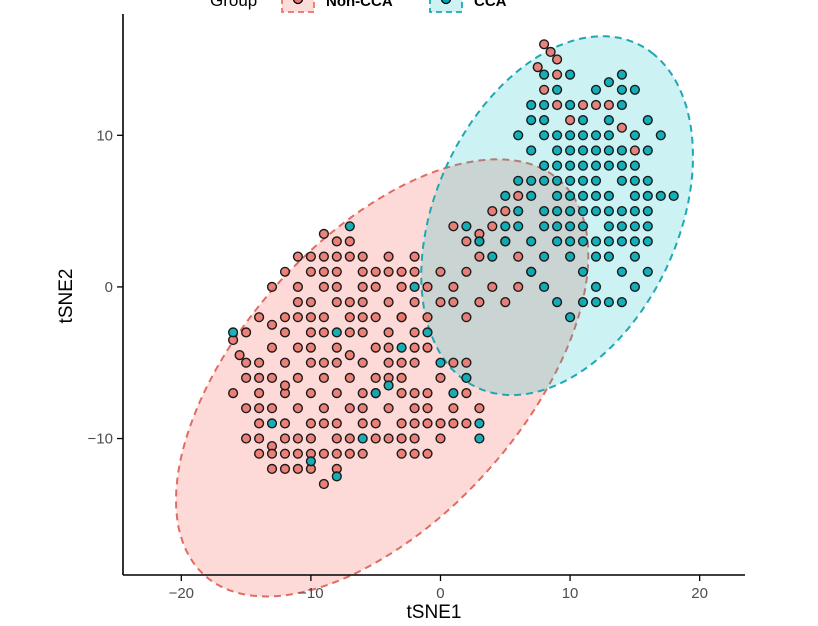 The height and width of the screenshot is (626, 818). I want to click on legend-label-non-cca: Non-CCA, so click(359, 5).